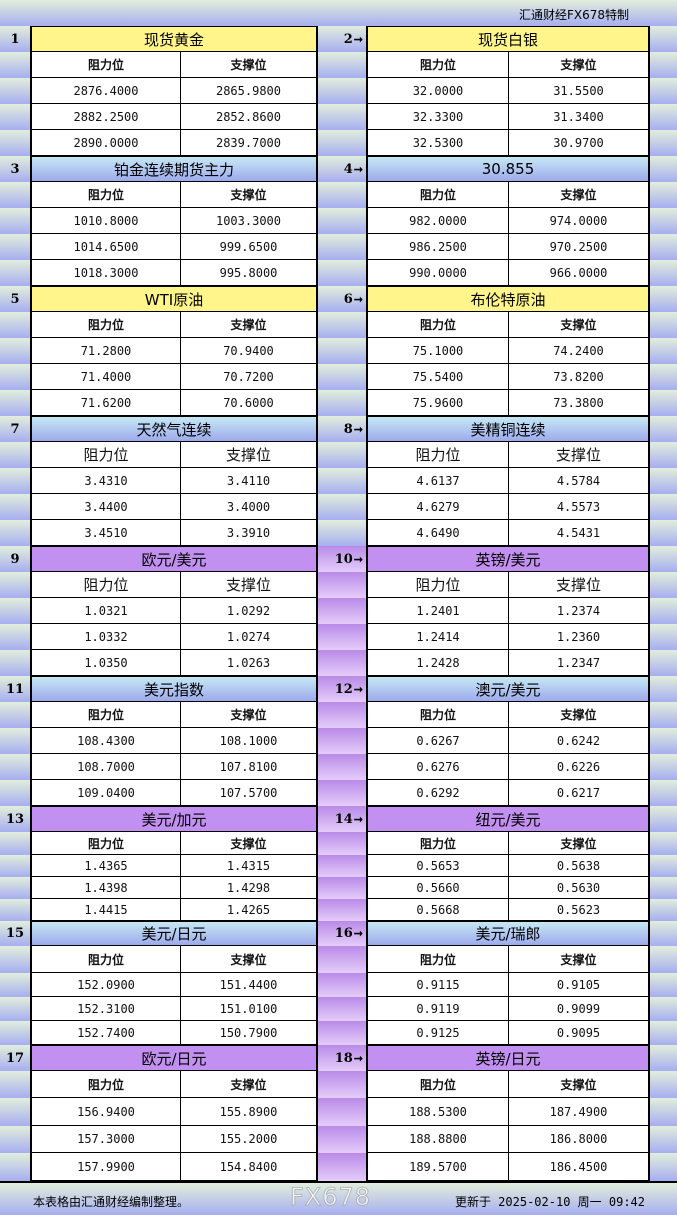 The width and height of the screenshot is (677, 1215). What do you see at coordinates (338, 1167) in the screenshot?
I see `table-row: 157.9900 154.8400 189.5700 186.4500` at bounding box center [338, 1167].